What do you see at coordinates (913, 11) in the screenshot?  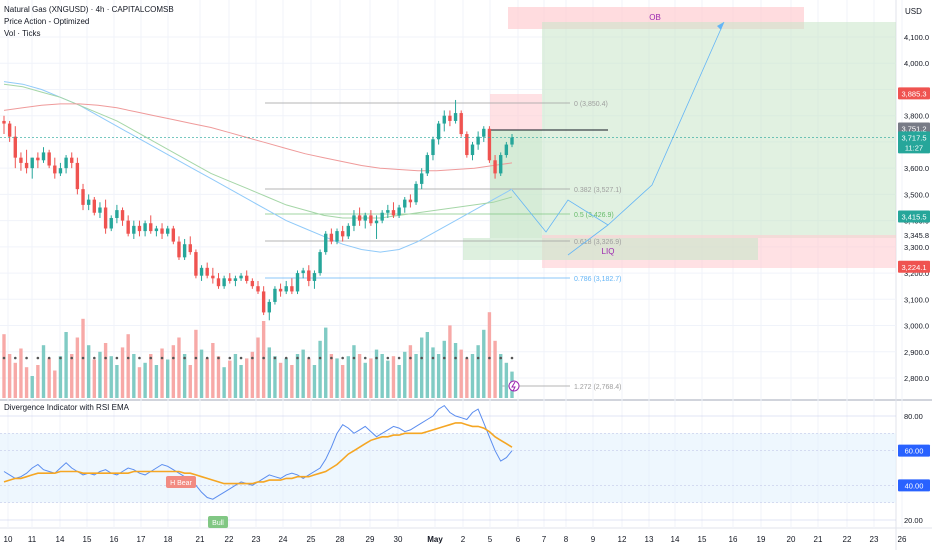 I see `currency-label: USD` at bounding box center [913, 11].